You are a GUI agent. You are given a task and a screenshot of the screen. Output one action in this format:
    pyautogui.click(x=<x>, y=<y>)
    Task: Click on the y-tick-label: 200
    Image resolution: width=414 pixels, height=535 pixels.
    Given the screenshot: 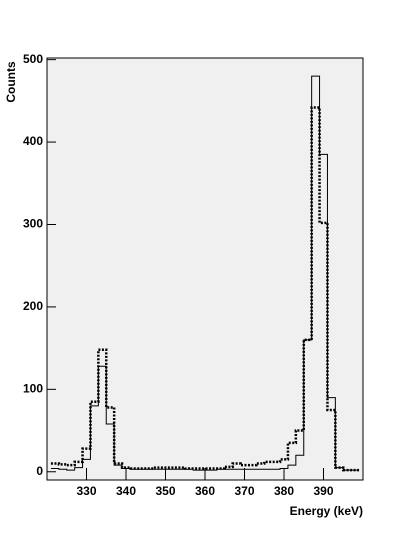 What is the action you would take?
    pyautogui.click(x=33, y=306)
    